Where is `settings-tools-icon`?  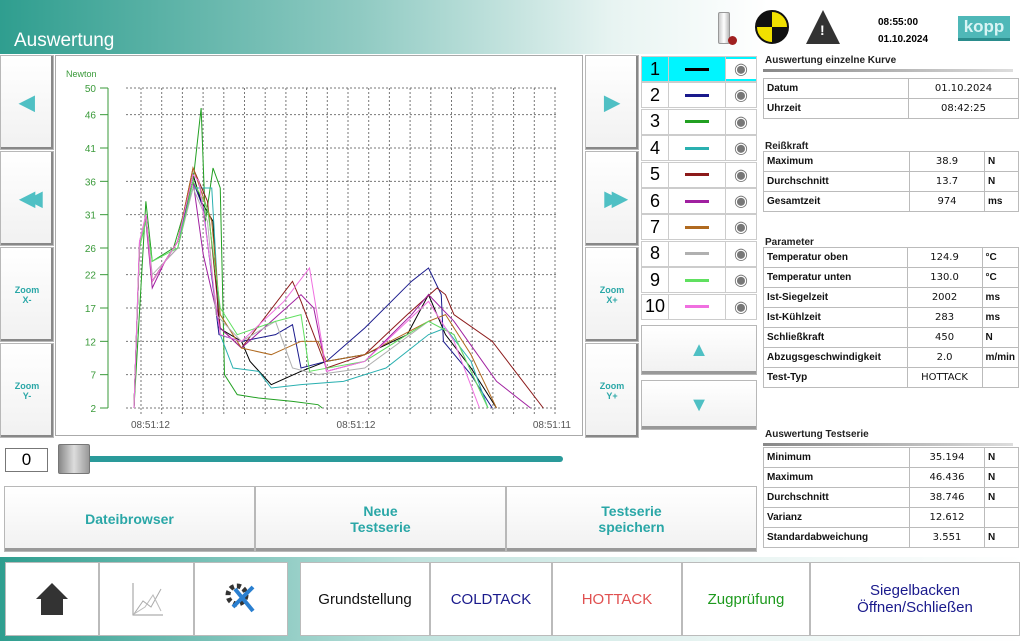 settings-tools-icon is located at coordinates (240, 598).